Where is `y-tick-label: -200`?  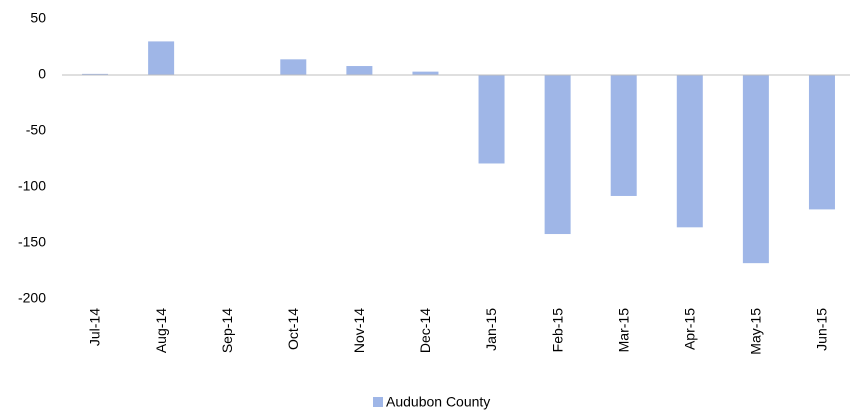
y-tick-label: -200 is located at coordinates (32, 298).